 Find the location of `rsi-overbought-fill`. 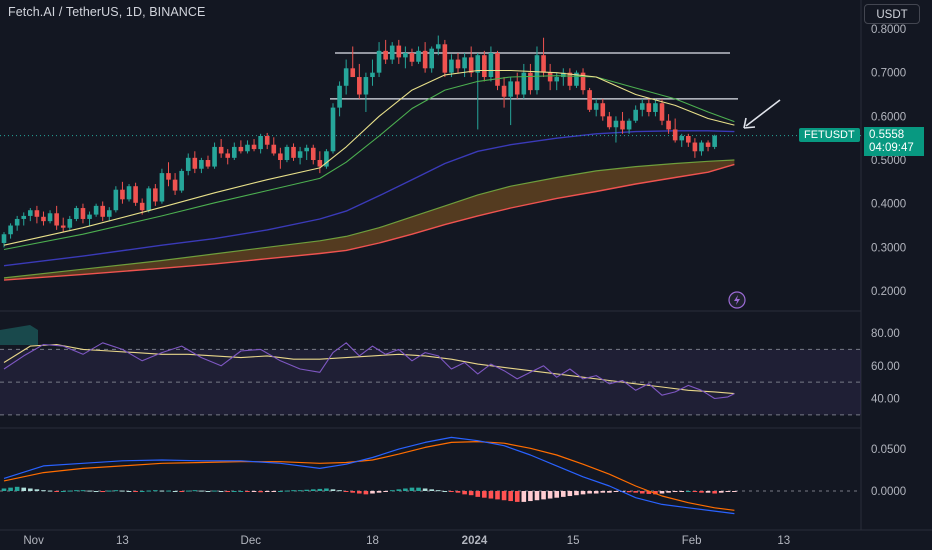

rsi-overbought-fill is located at coordinates (19, 335).